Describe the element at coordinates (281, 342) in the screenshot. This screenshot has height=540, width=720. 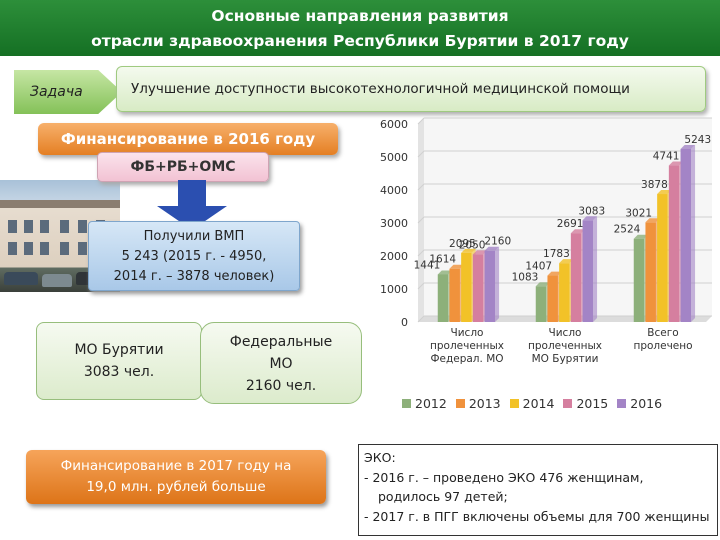
I see `federal-mo-label1: Федеральные` at that location.